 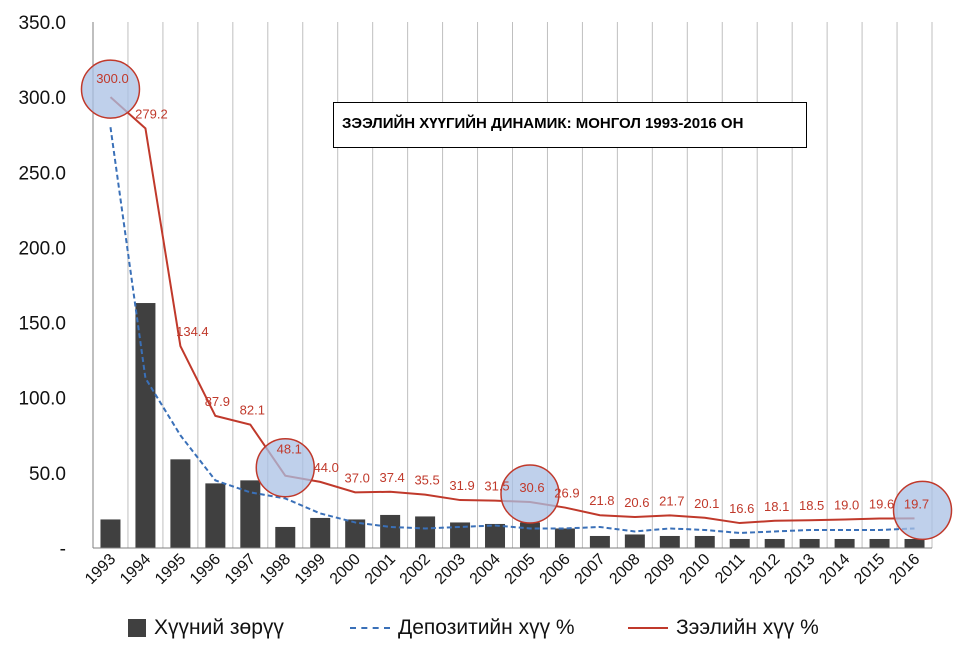 What do you see at coordinates (391, 477) in the screenshot?
I see `loan-data-label: 37.4` at bounding box center [391, 477].